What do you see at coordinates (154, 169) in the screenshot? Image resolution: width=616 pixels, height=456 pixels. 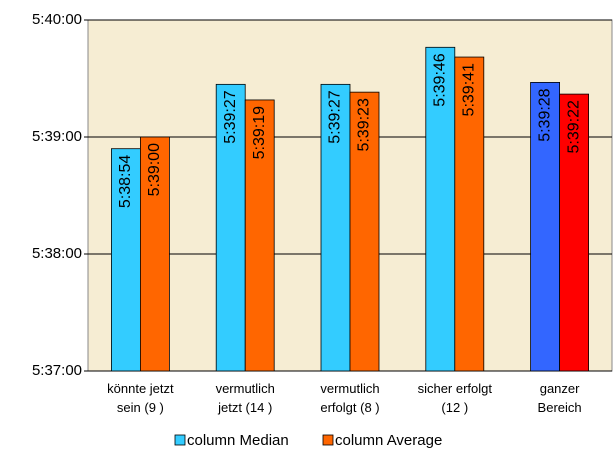 I see `value-label: 5:39:00` at bounding box center [154, 169].